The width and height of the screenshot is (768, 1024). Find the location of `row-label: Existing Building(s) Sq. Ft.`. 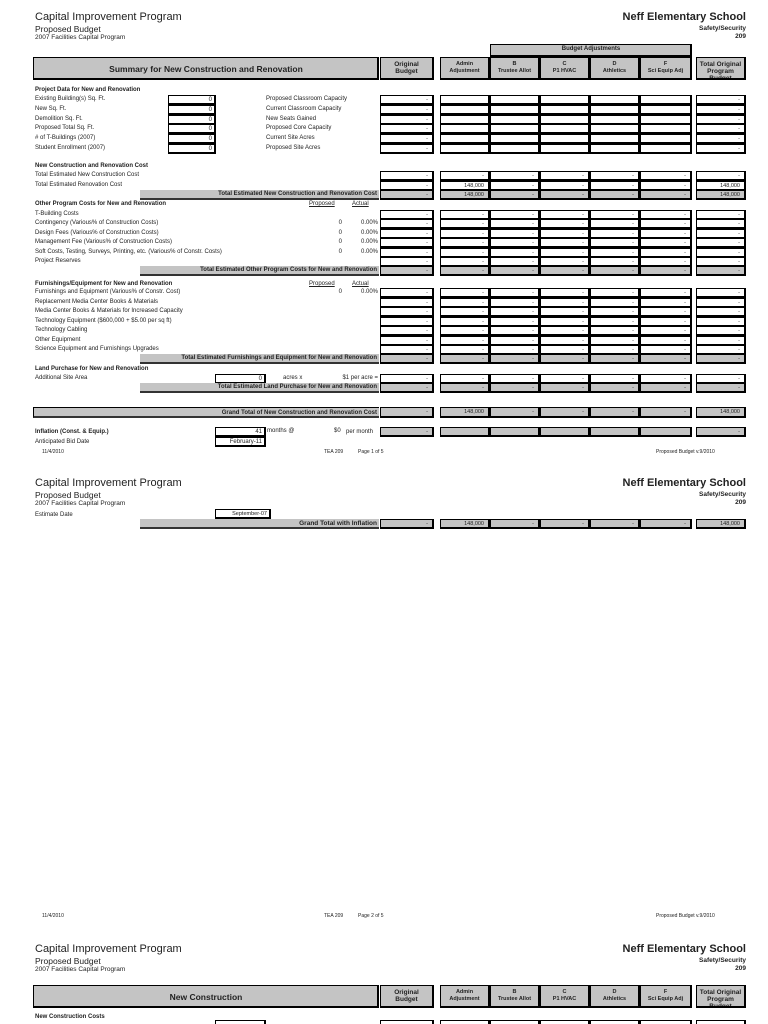

row-label: Existing Building(s) Sq. Ft. is located at coordinates (70, 99).